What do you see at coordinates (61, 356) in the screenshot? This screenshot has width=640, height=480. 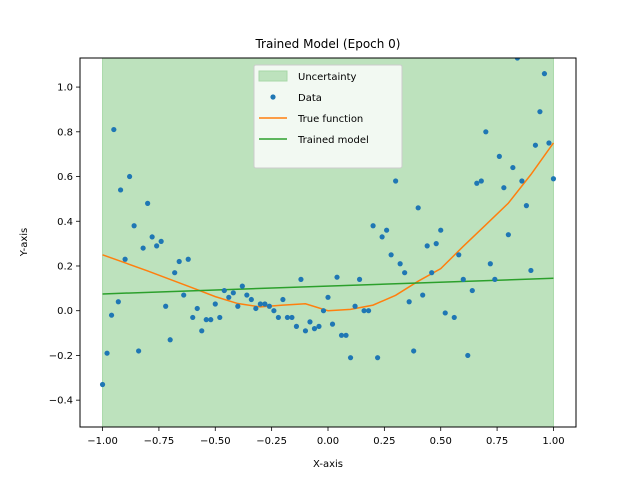 I see `y-tick-label: −0.2` at bounding box center [61, 356].